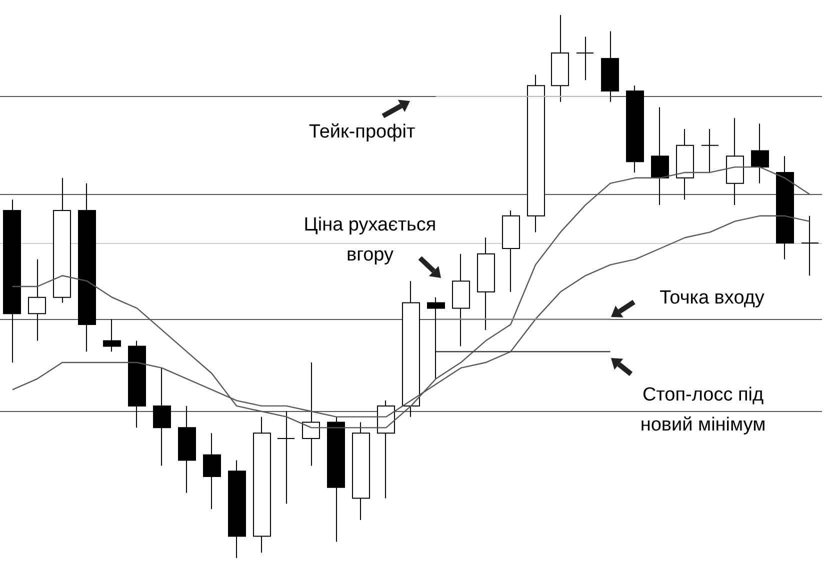 This screenshot has height=564, width=828. Describe the element at coordinates (712, 298) in the screenshot. I see `annotation: Точка входу` at that location.